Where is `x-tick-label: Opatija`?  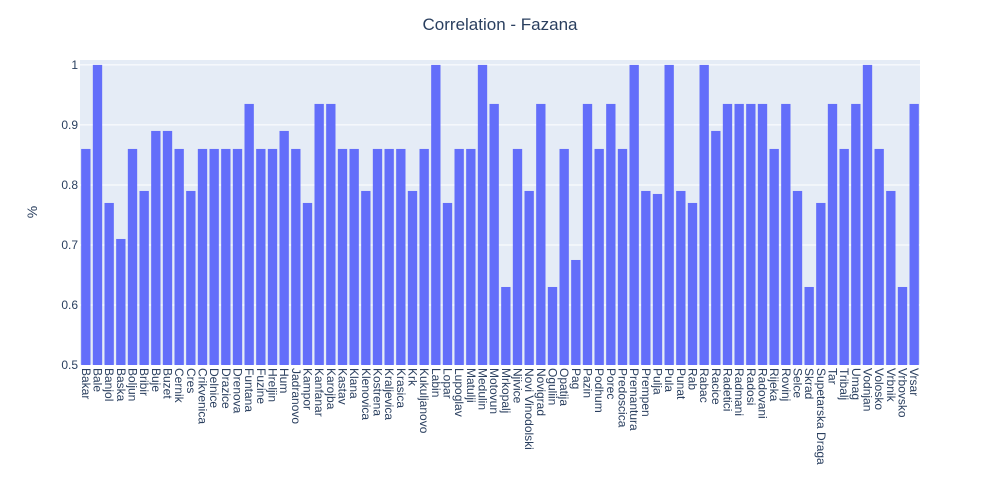 x-tick-label: Opatija is located at coordinates (564, 387).